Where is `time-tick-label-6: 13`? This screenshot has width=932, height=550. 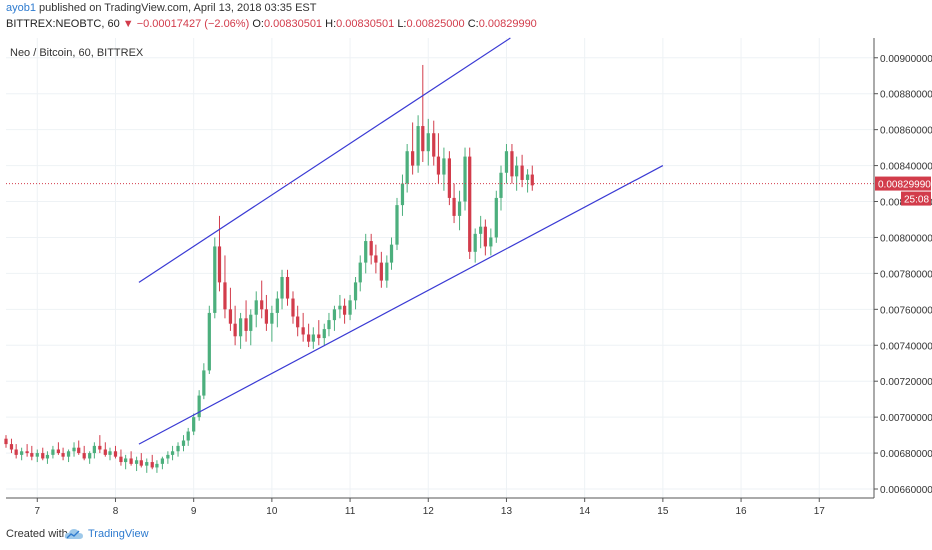 time-tick-label-6: 13 is located at coordinates (507, 511).